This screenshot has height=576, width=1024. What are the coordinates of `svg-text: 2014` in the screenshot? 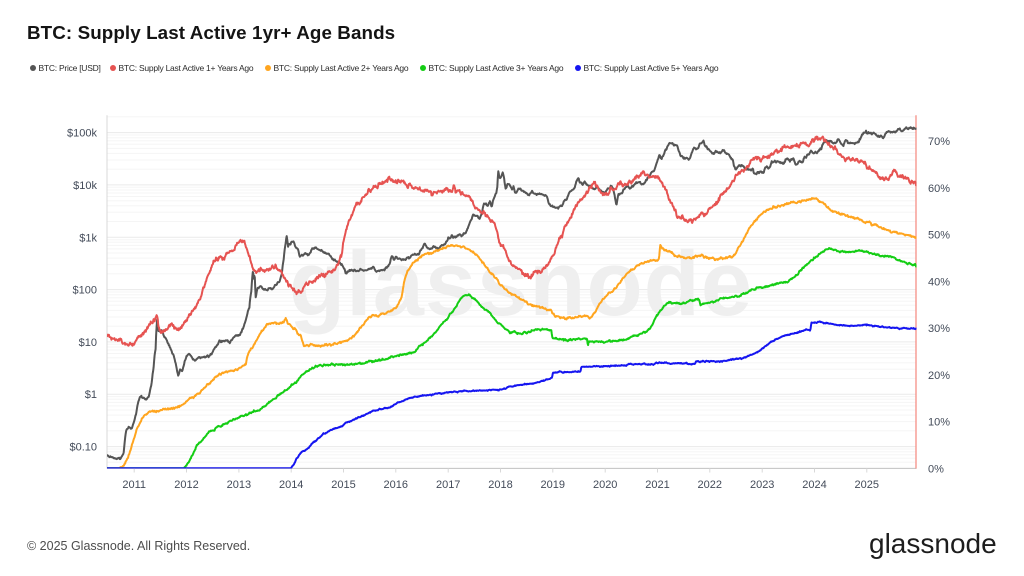 It's located at (291, 485).